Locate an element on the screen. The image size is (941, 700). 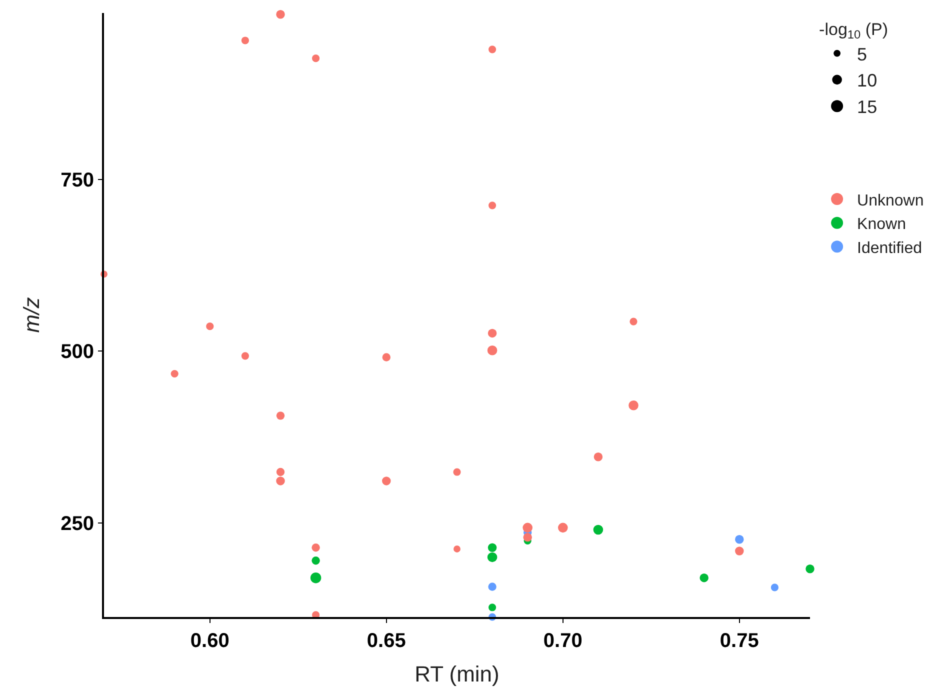
x-tick-label: 0.65 is located at coordinates (386, 641).